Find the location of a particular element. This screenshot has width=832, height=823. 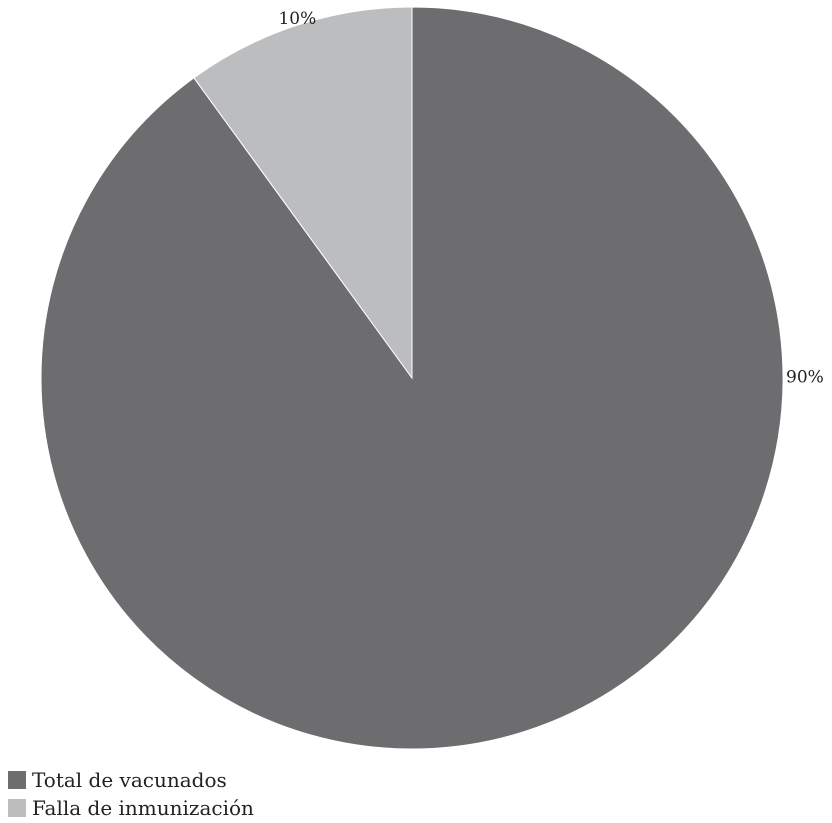

legend-label-falla-de-inmunizacion: Falla de inmunización is located at coordinates (143, 808).